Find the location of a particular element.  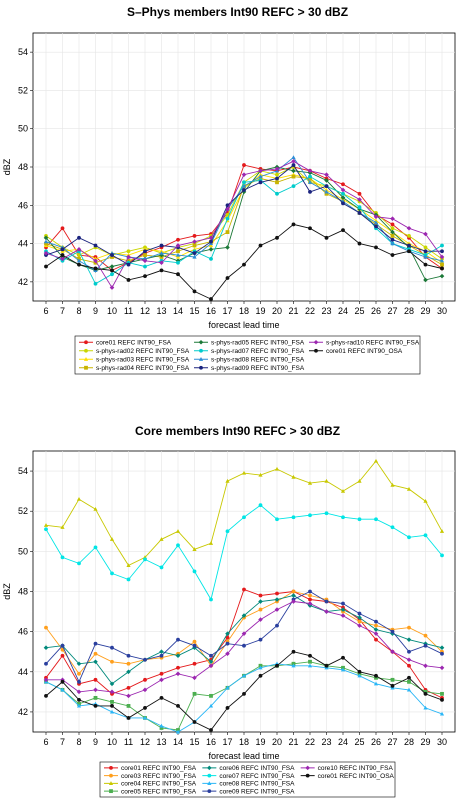

x-tick-label: 19 is located at coordinates (260, 311).